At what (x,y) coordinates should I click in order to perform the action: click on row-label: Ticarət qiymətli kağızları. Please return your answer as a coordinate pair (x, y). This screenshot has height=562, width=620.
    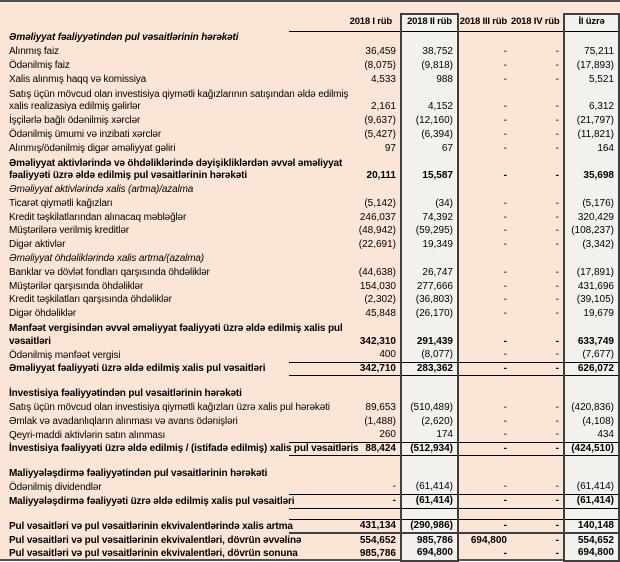
    Looking at the image, I should click on (61, 203).